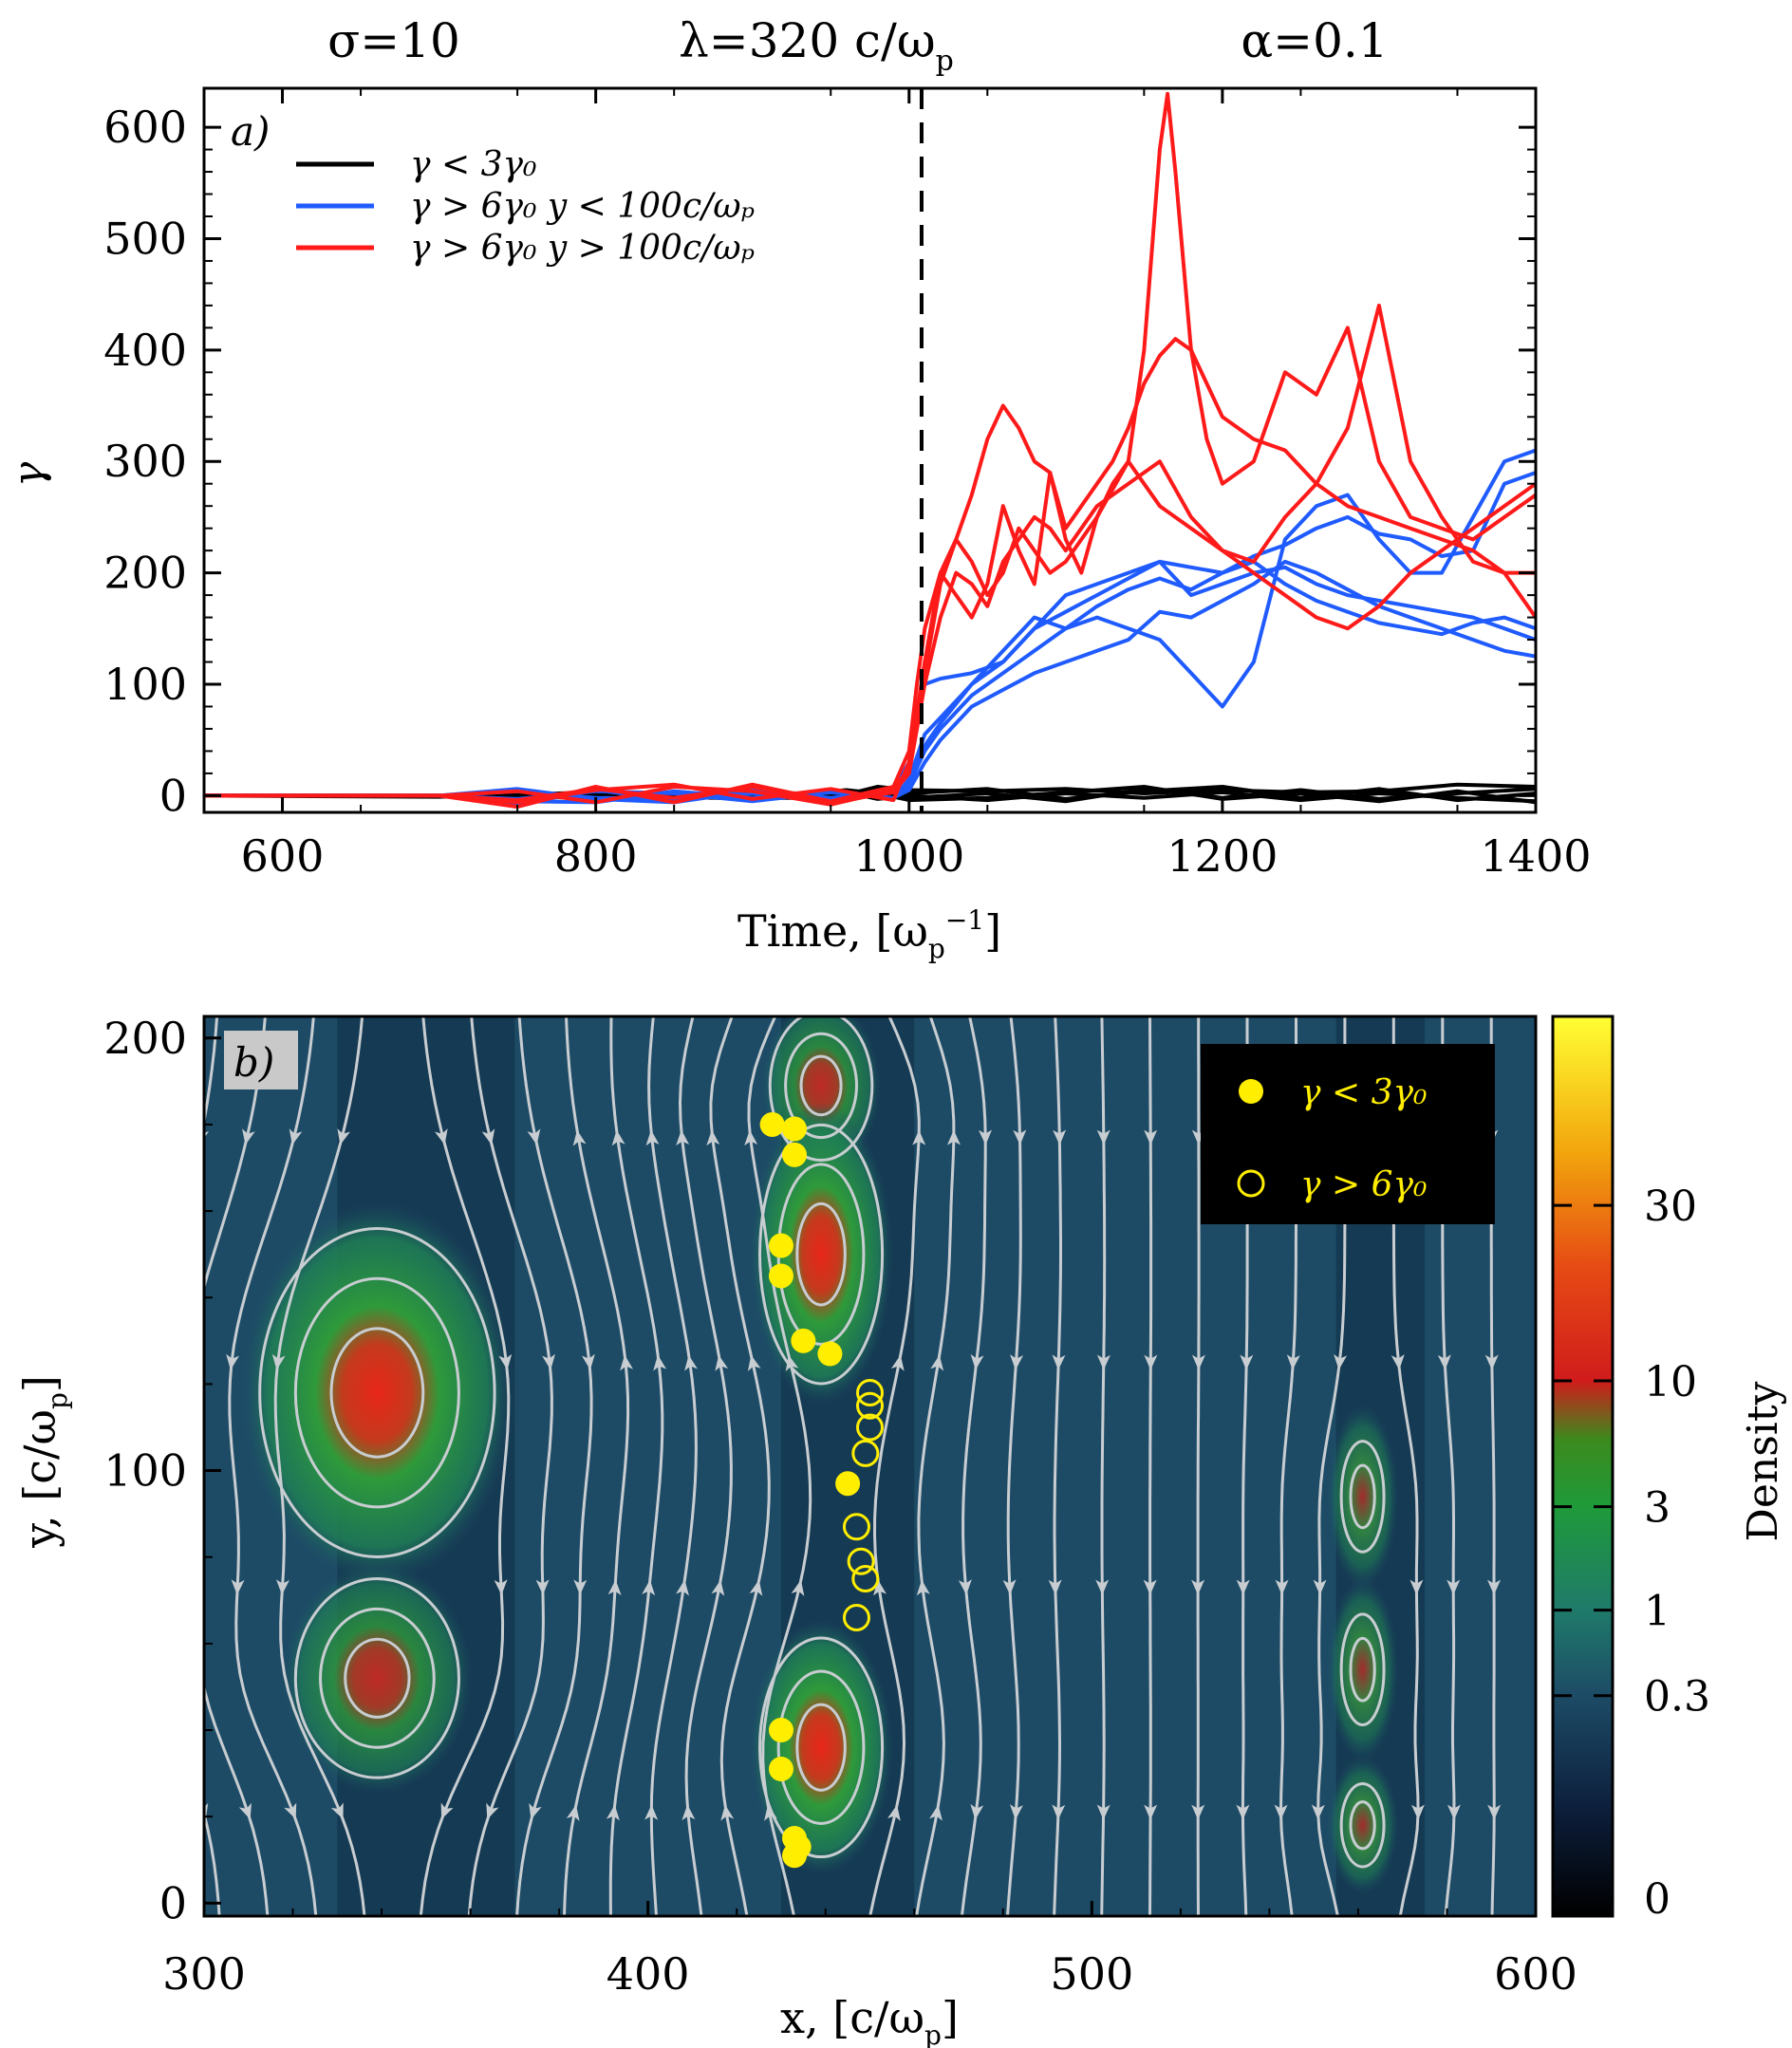 The height and width of the screenshot is (2048, 1792). I want to click on y-tick-label: 400, so click(145, 350).